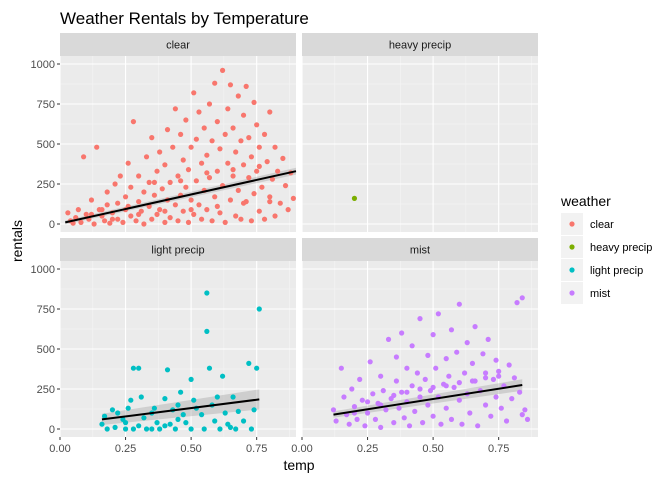  Describe the element at coordinates (298, 465) in the screenshot. I see `x-axis-title: temp` at that location.